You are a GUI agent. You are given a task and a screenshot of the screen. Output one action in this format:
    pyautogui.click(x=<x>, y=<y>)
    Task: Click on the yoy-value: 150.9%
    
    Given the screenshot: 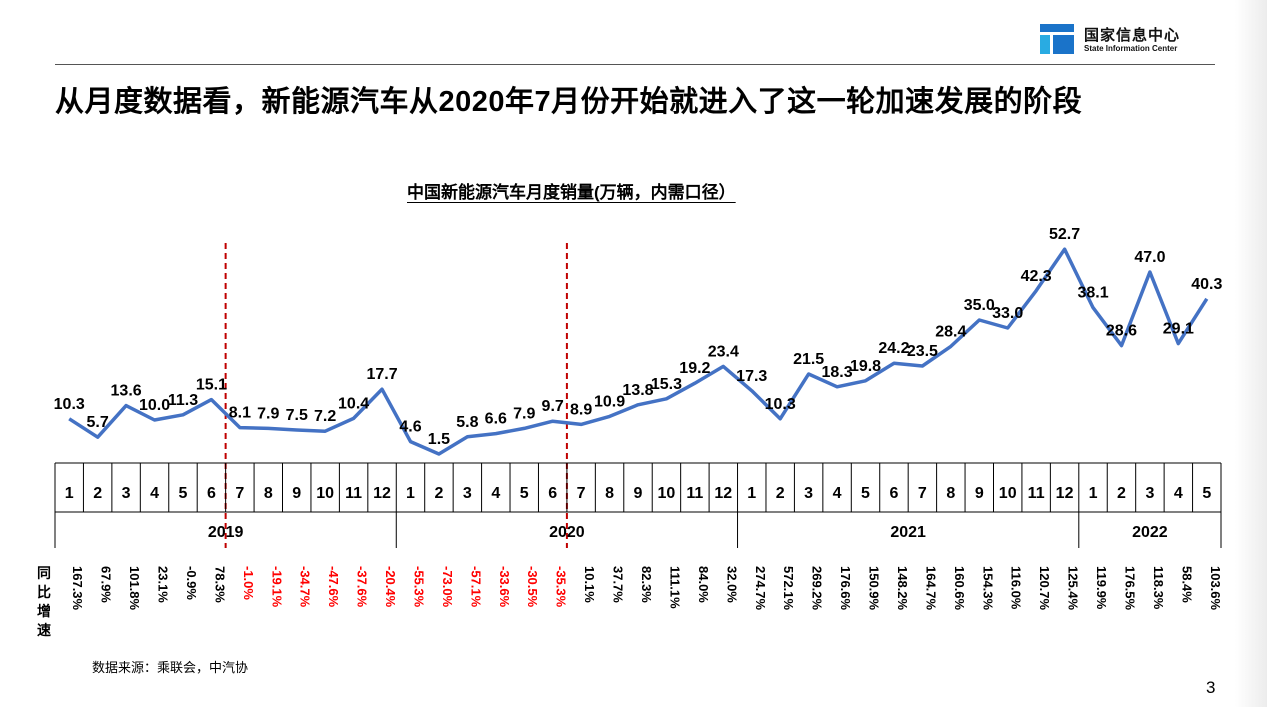 What is the action you would take?
    pyautogui.click(x=874, y=588)
    